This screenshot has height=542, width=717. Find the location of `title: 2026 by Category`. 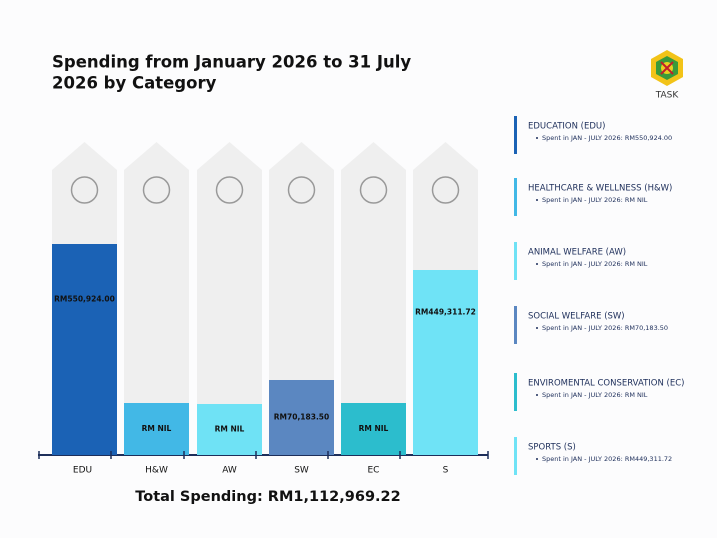

title: 2026 by Category is located at coordinates (134, 83).